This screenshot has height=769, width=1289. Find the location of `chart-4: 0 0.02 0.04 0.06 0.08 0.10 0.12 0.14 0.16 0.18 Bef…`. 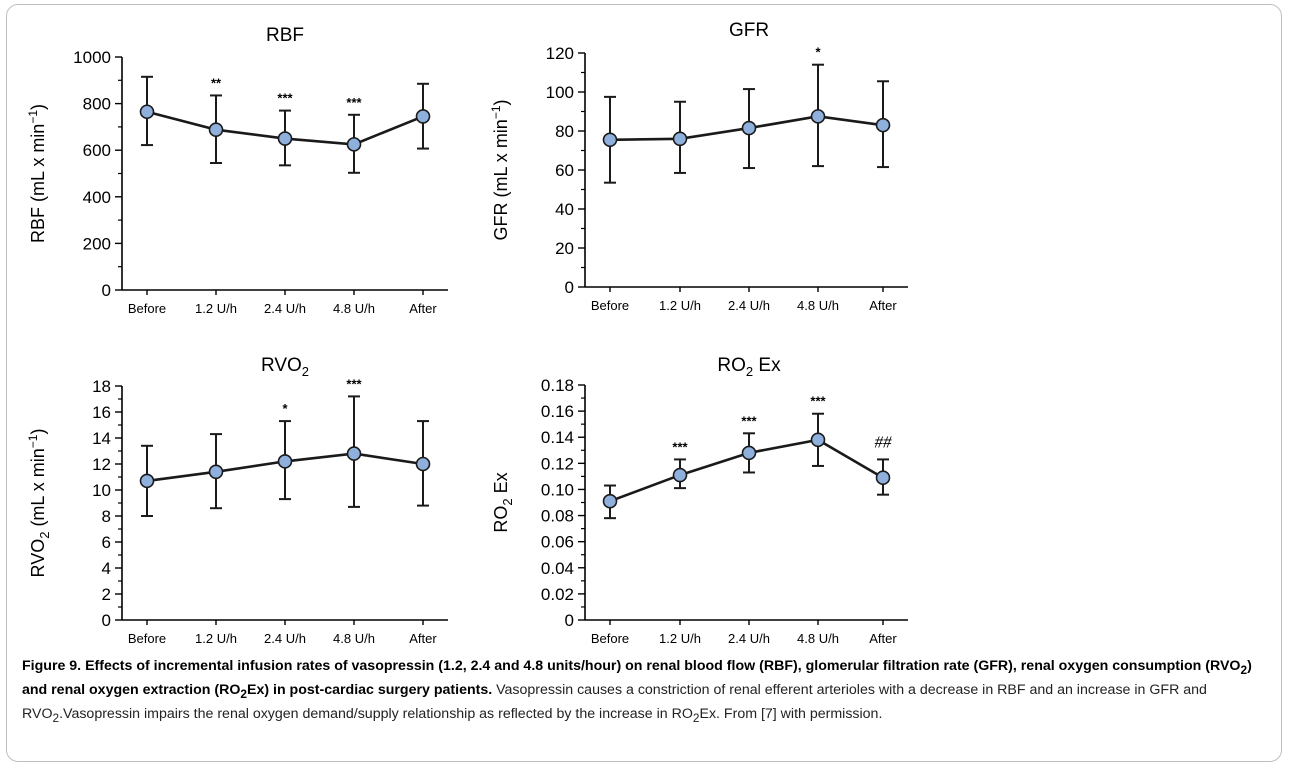

chart-4: 0 0.02 0.04 0.06 0.08 0.10 0.12 0.14 0.16 0.18 Bef… is located at coordinates (699, 500).